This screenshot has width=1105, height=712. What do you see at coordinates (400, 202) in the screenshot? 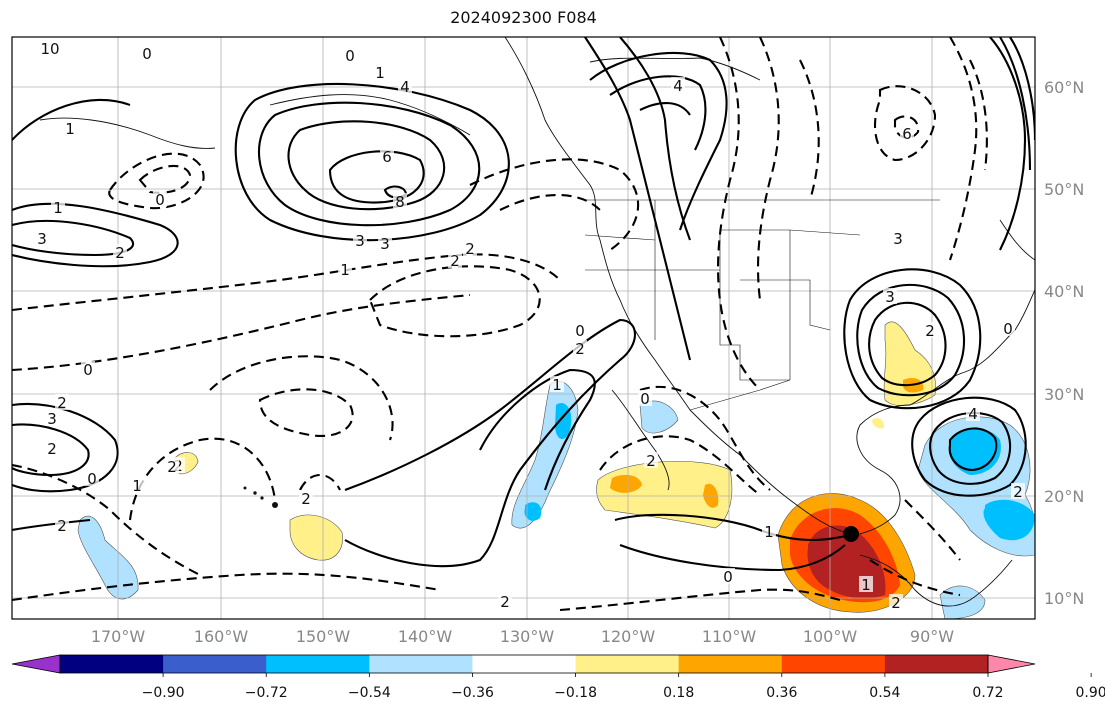
I see `contour-value-label: 8` at bounding box center [400, 202].